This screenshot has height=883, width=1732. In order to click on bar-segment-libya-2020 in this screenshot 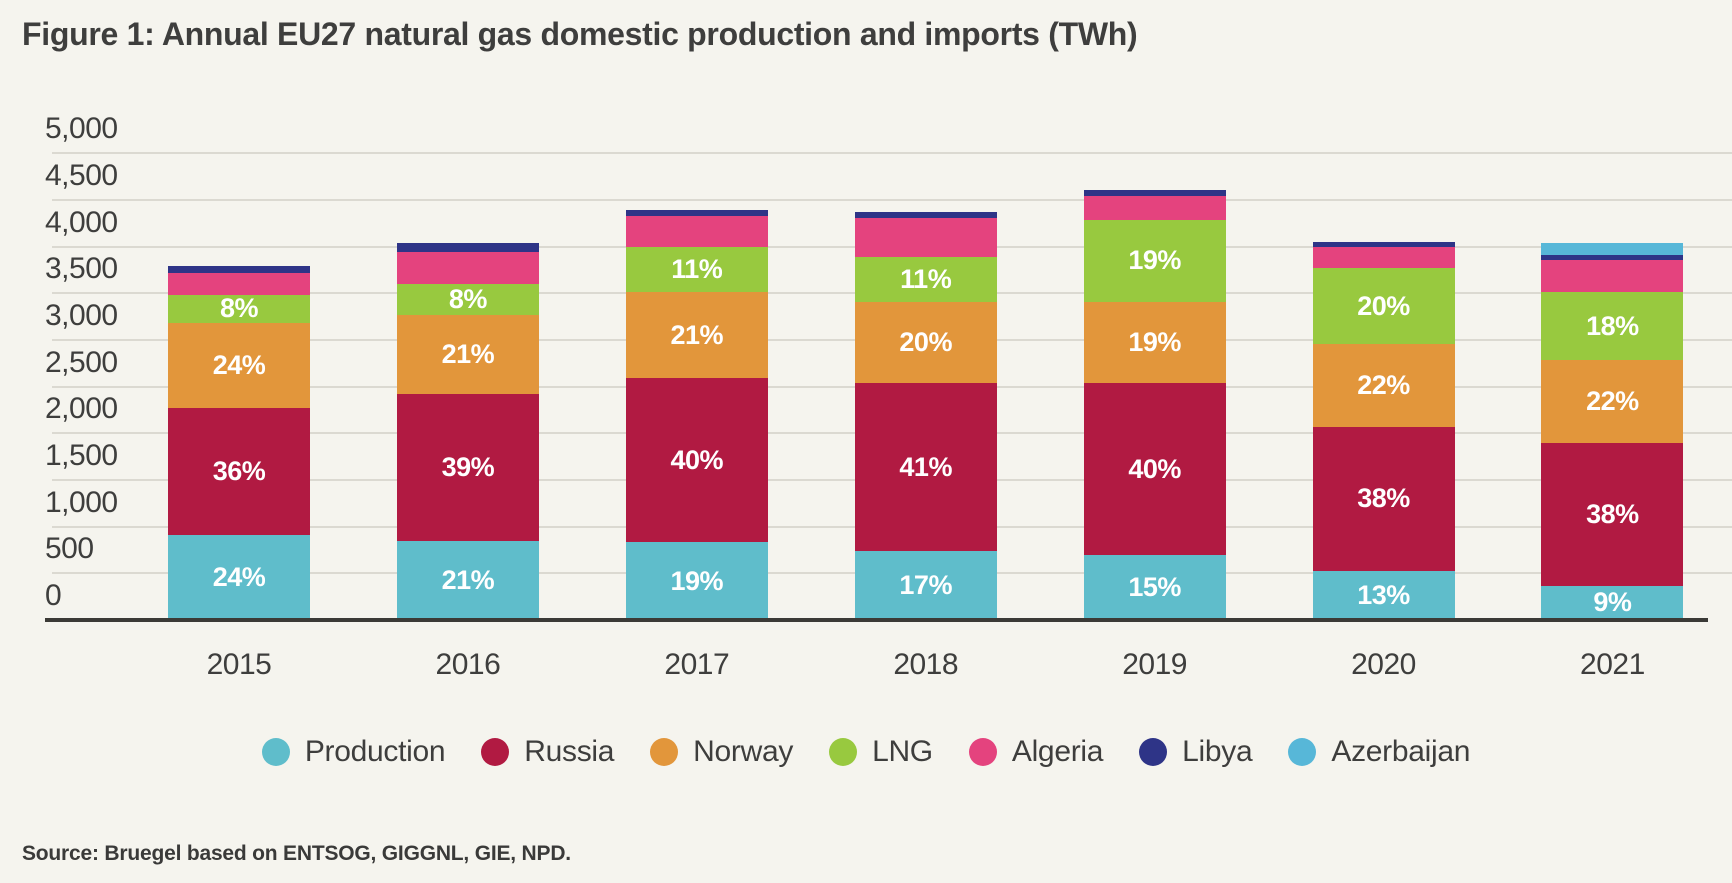, I will do `click(1383, 244)`.